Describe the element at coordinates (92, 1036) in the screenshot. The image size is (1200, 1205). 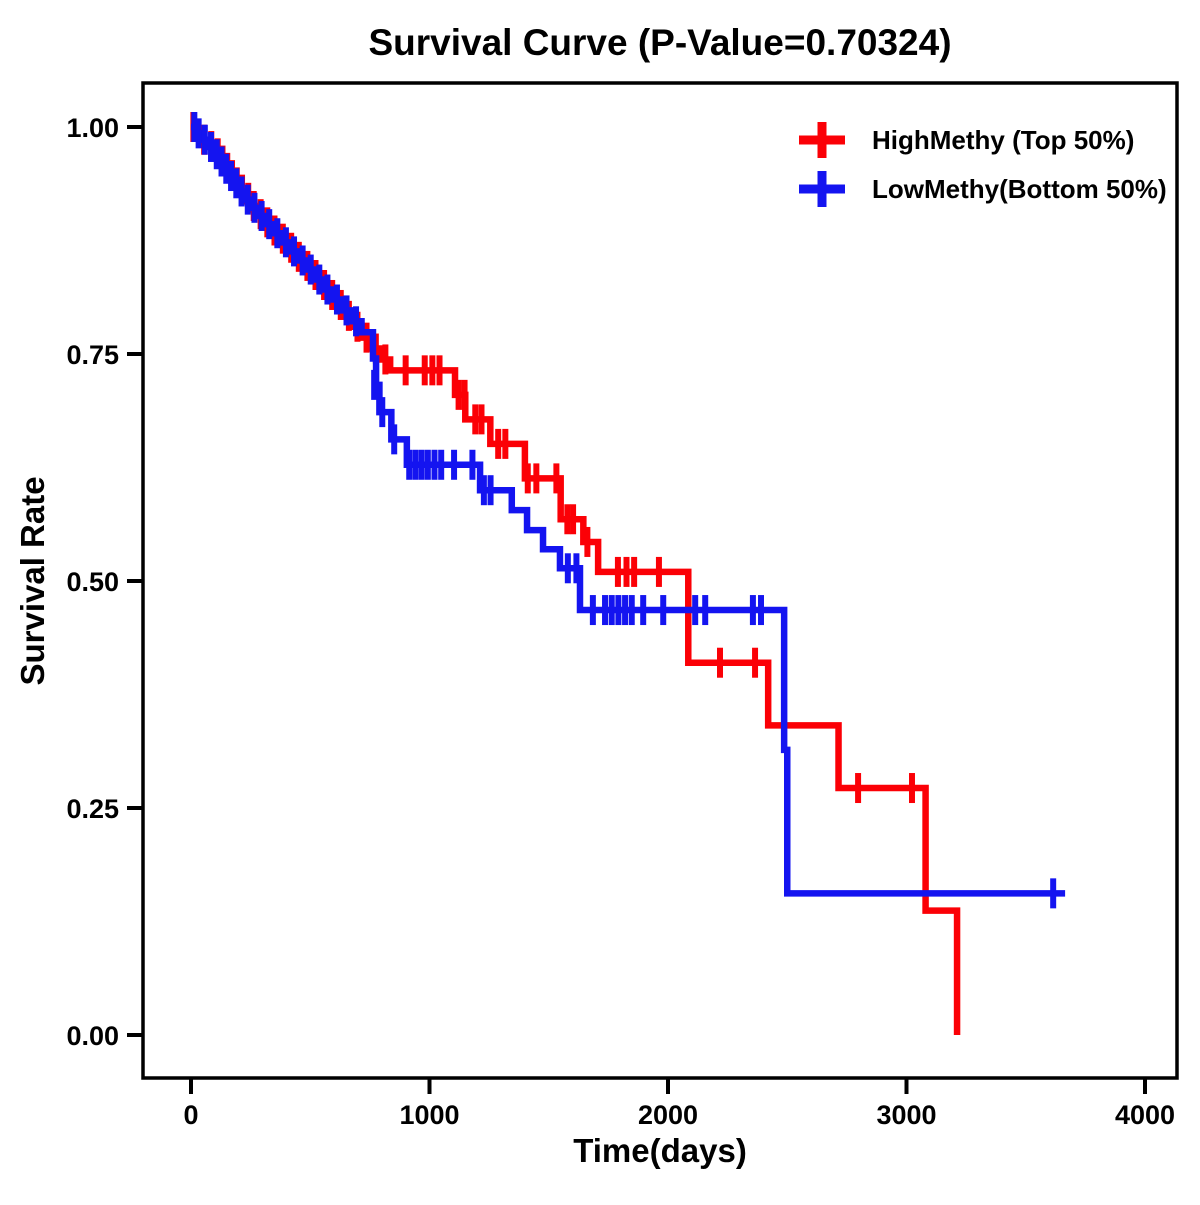
I see `y-tick-label: 0.00` at that location.